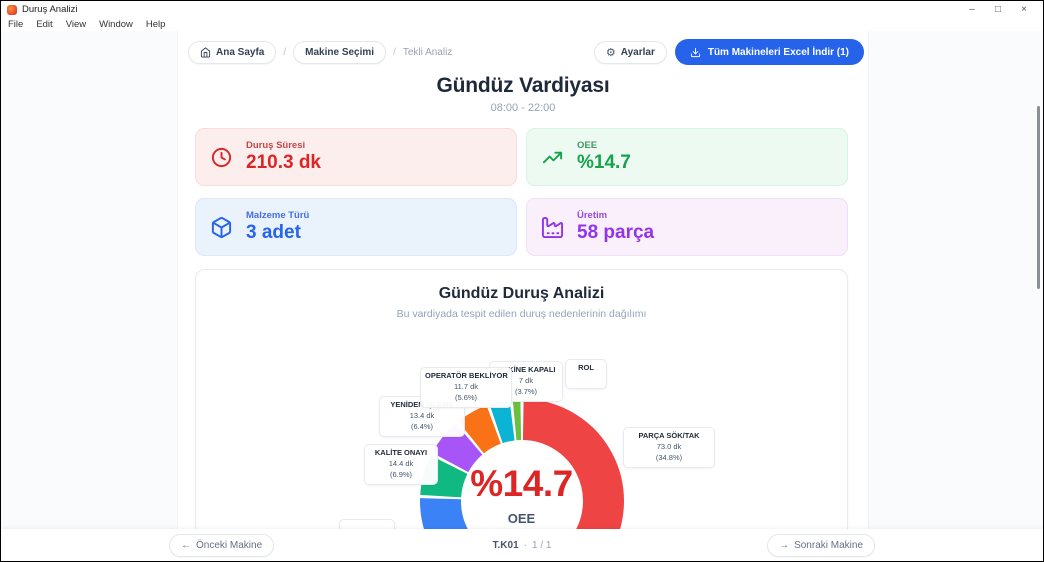  What do you see at coordinates (586, 374) in the screenshot?
I see `chart-label-rol: ROL` at bounding box center [586, 374].